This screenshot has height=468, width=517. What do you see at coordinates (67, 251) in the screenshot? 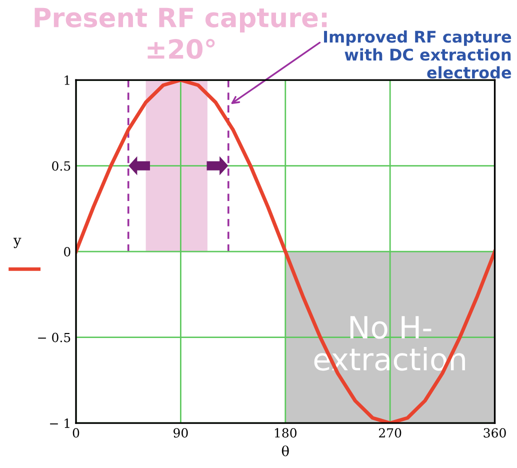
I see `y-tick-label: 0` at bounding box center [67, 251].